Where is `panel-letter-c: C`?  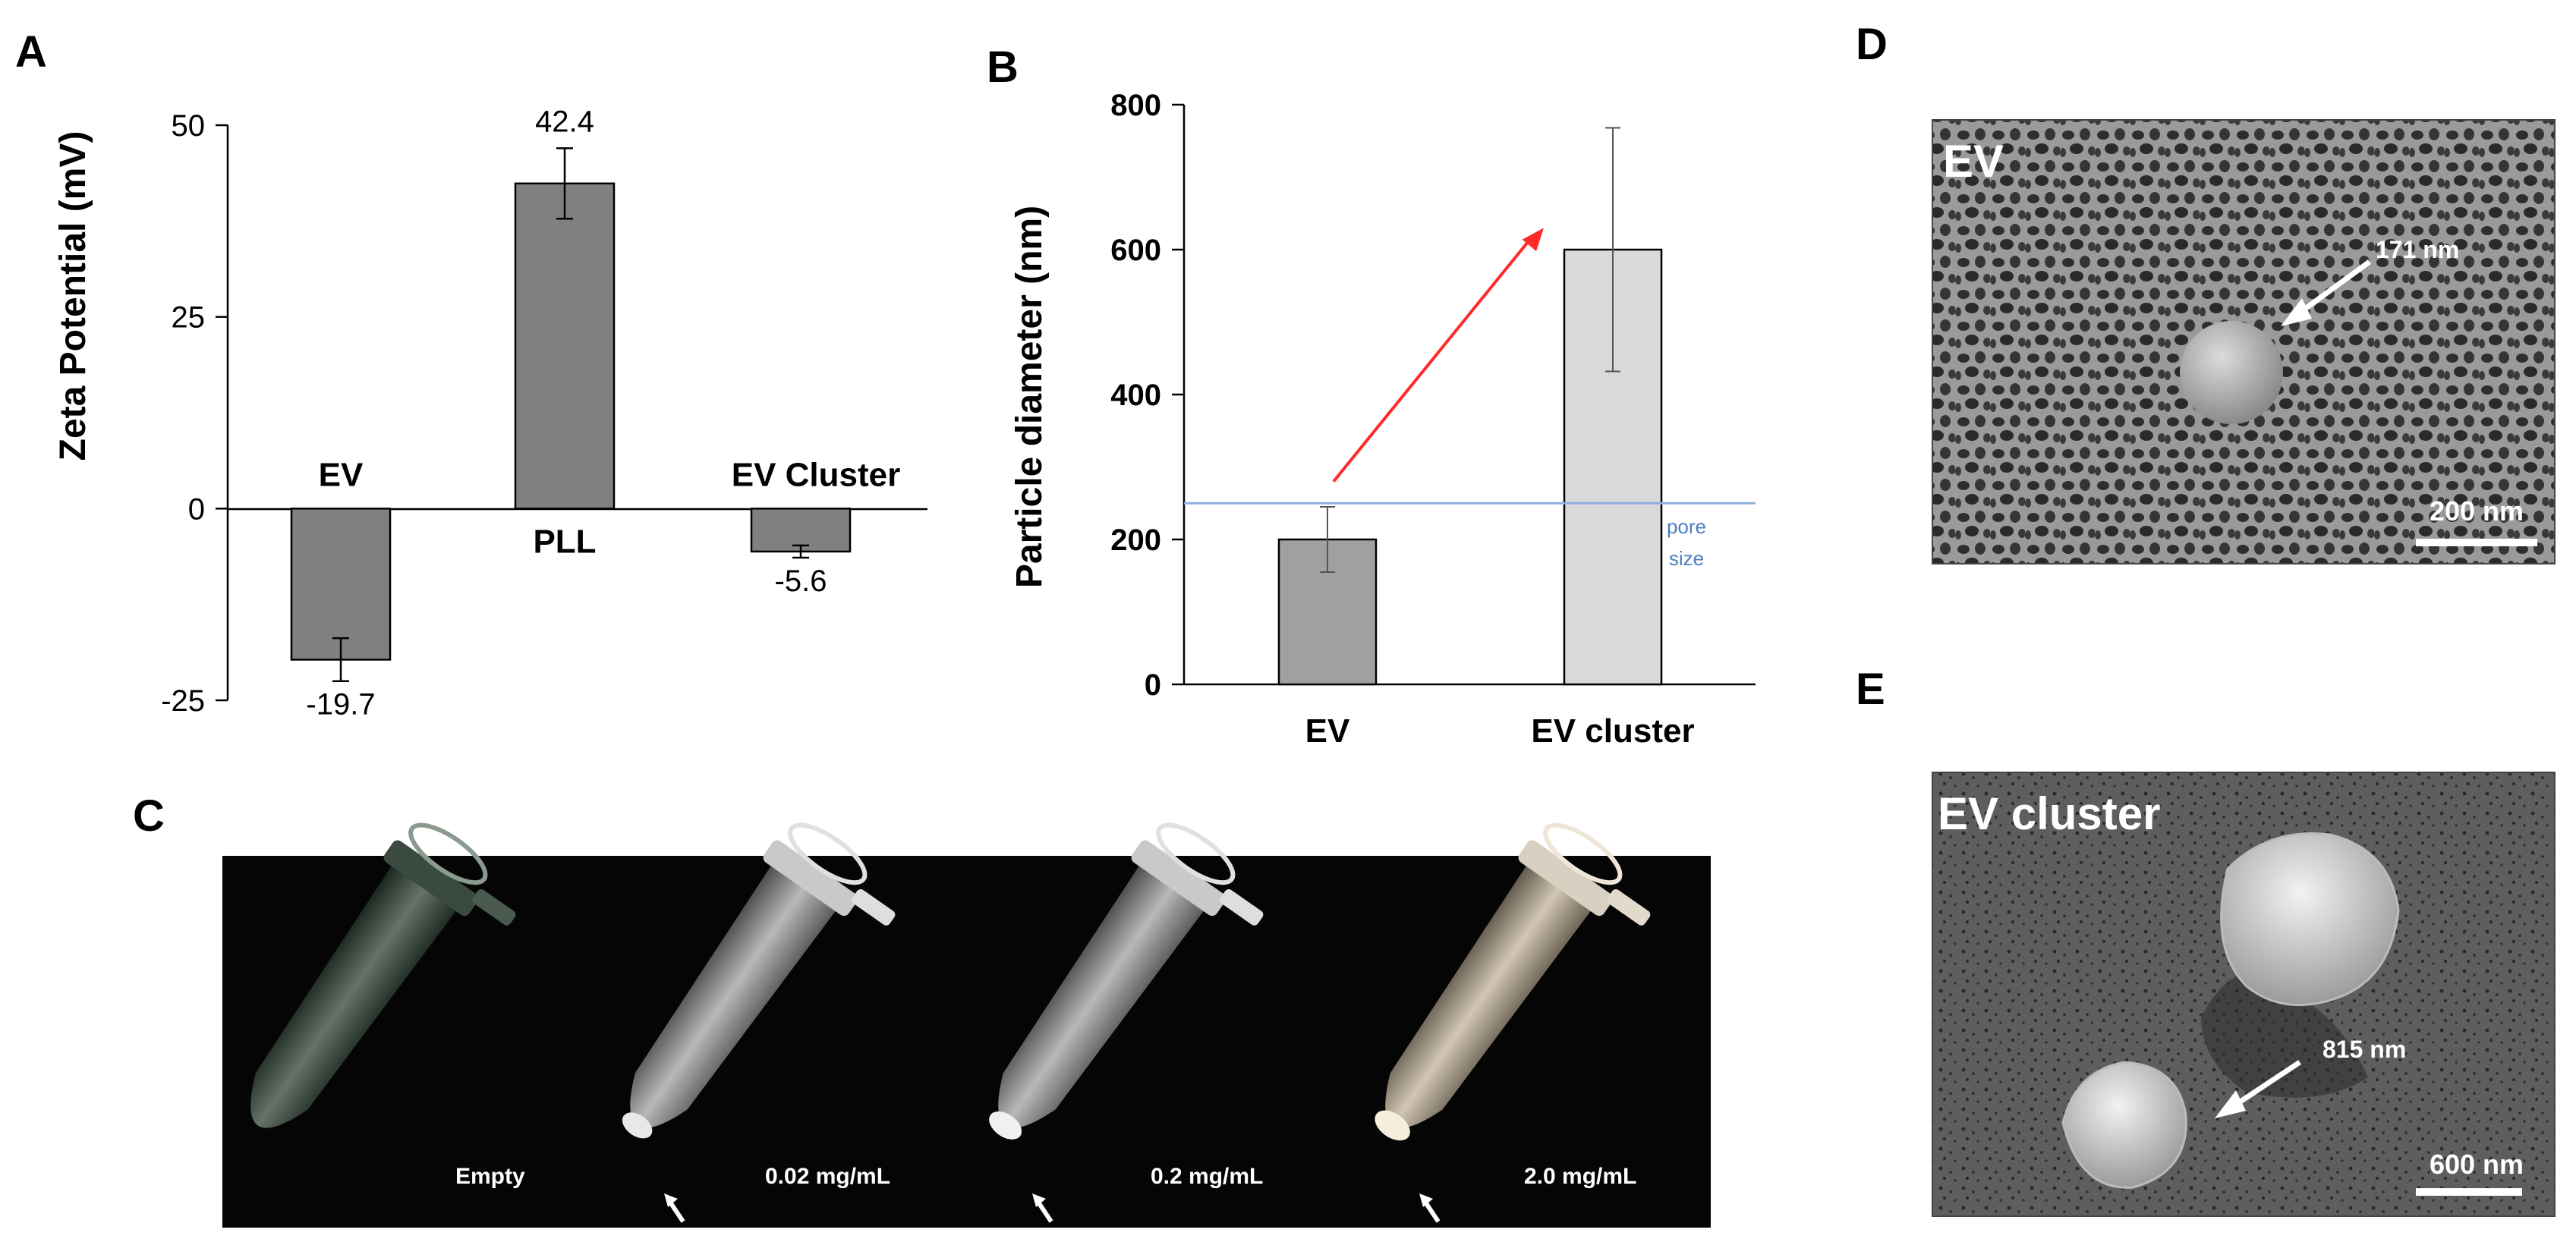 panel-letter-c: C is located at coordinates (149, 816).